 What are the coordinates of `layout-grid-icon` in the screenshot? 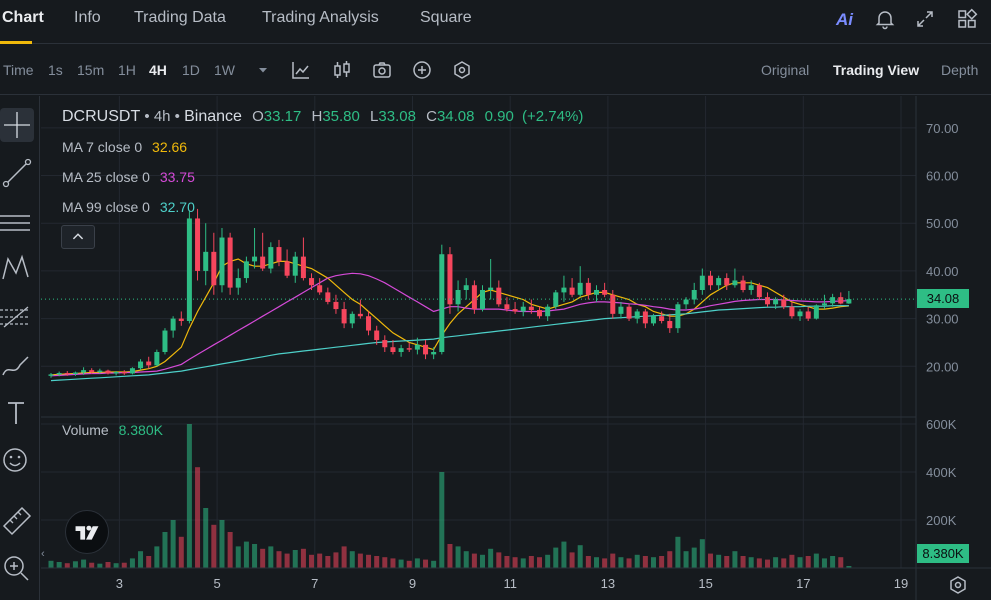 It's located at (967, 19).